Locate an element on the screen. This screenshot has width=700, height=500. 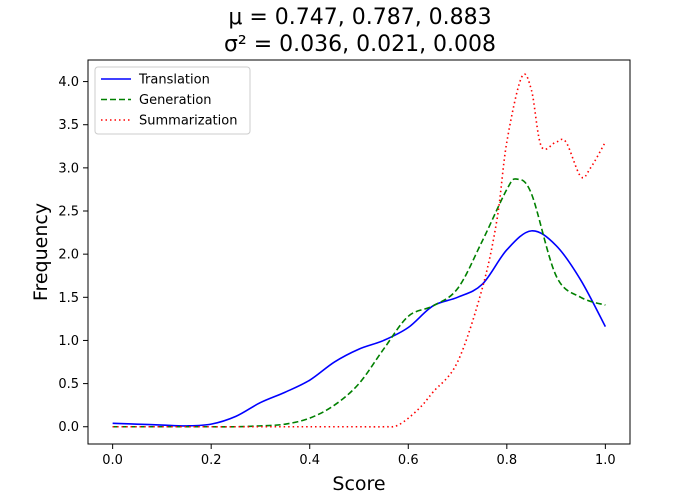
x-tick-label: 0.6 is located at coordinates (408, 460).